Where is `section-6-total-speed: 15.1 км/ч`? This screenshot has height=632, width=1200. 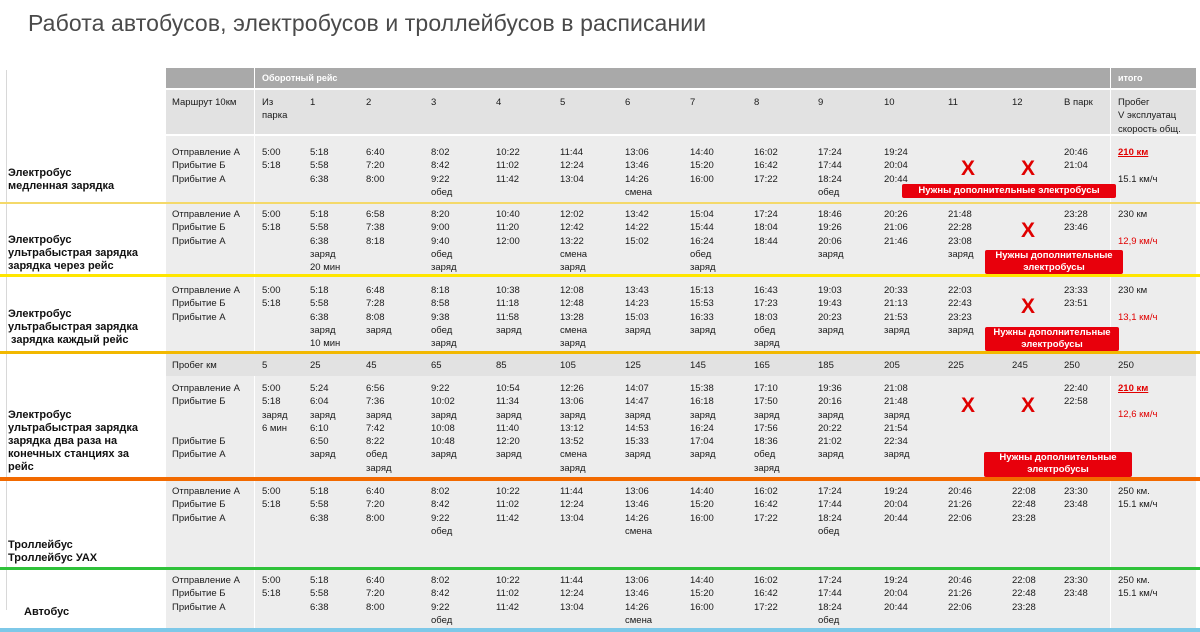 section-6-total-speed: 15.1 км/ч is located at coordinates (1138, 593).